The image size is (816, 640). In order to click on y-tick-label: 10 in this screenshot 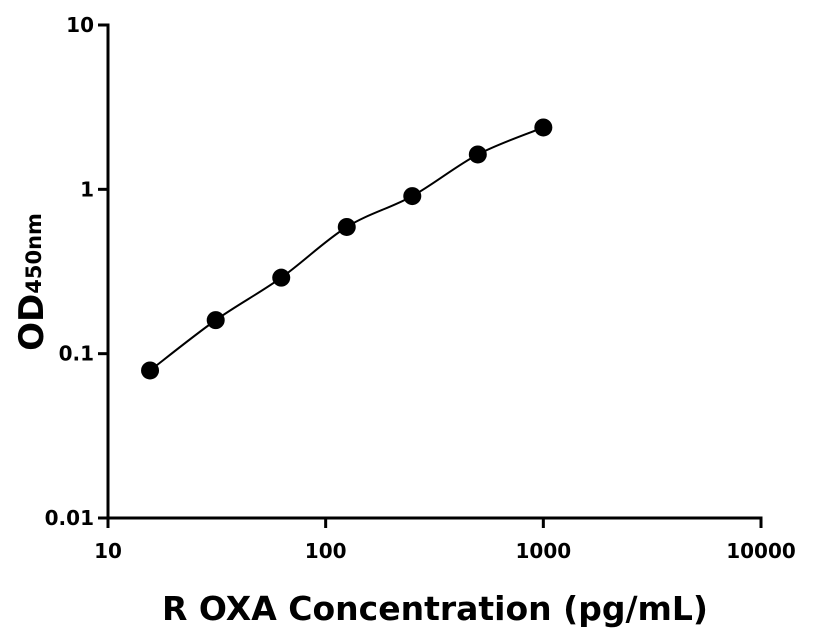, I will do `click(80, 25)`.